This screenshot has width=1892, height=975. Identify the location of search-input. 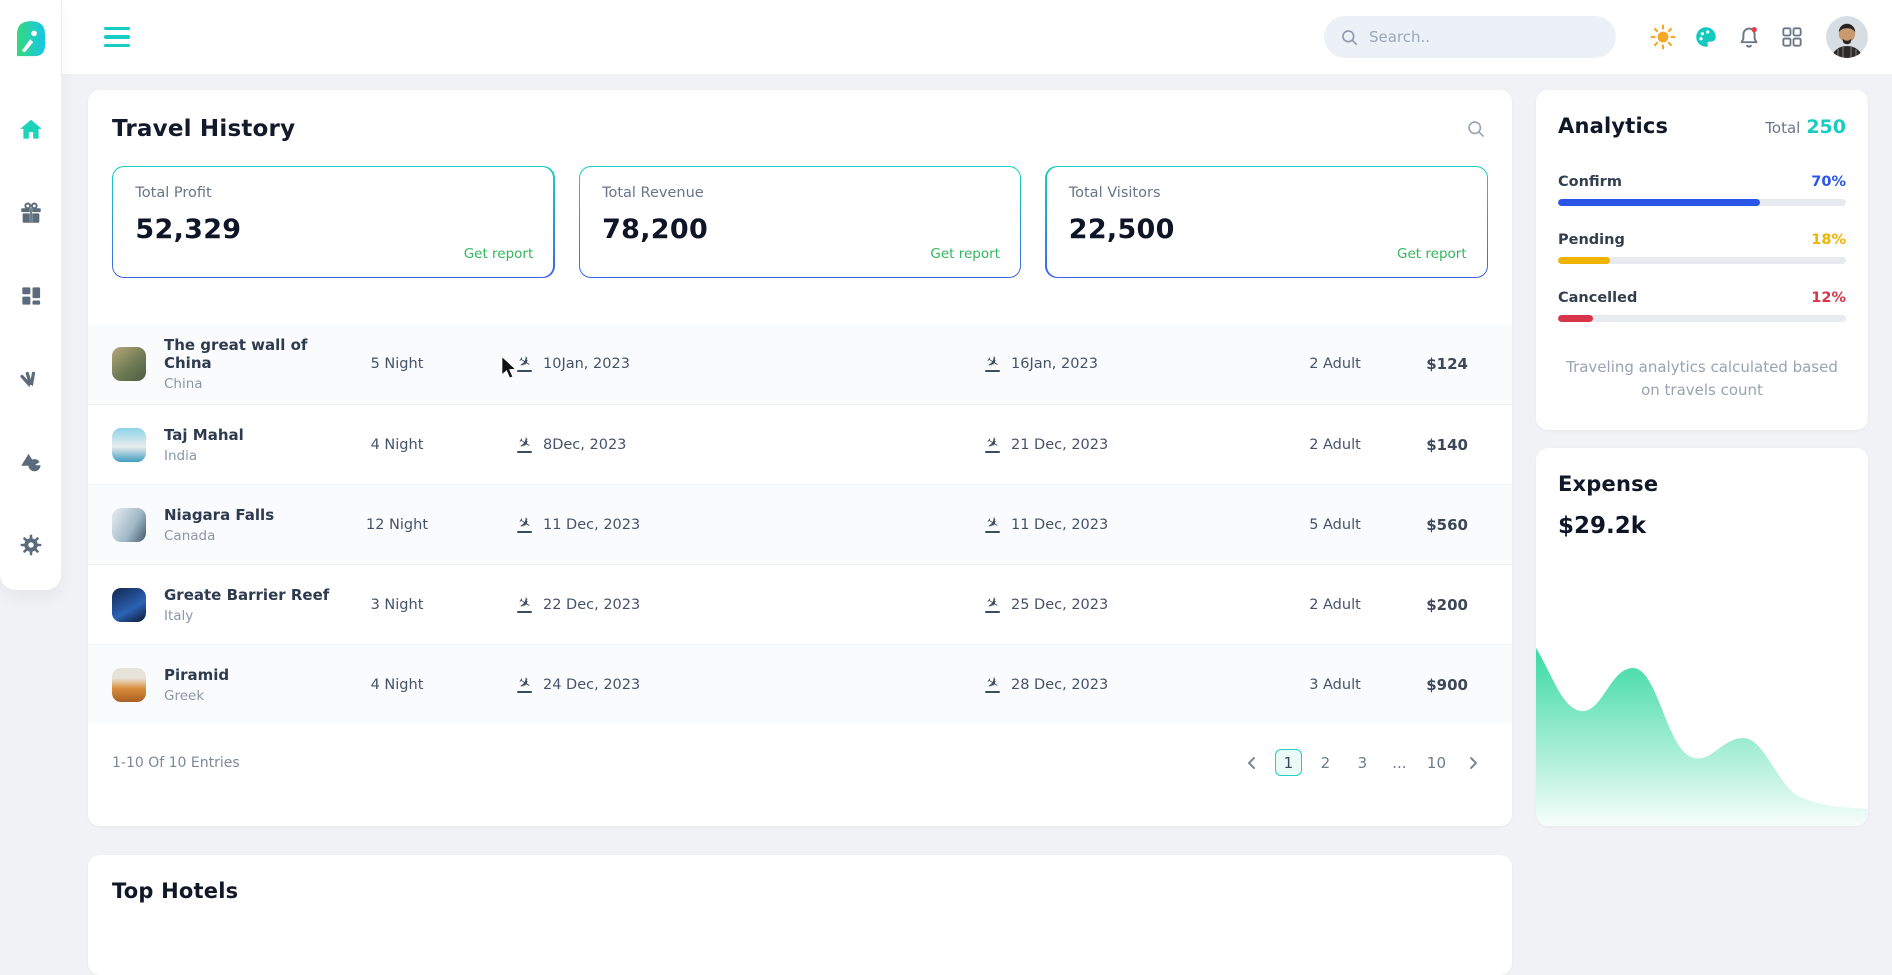
(1479, 37).